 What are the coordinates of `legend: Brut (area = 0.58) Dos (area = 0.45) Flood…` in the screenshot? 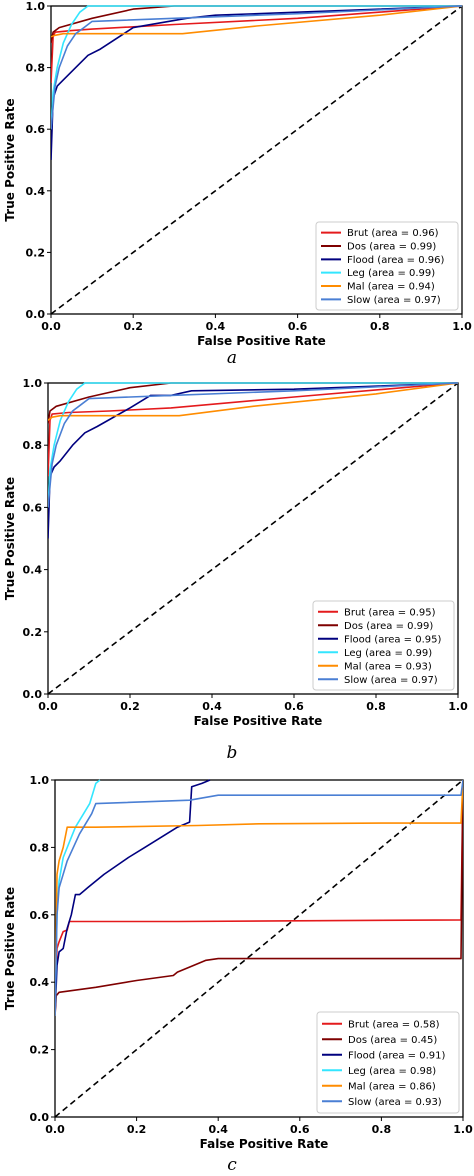 It's located at (388, 1062).